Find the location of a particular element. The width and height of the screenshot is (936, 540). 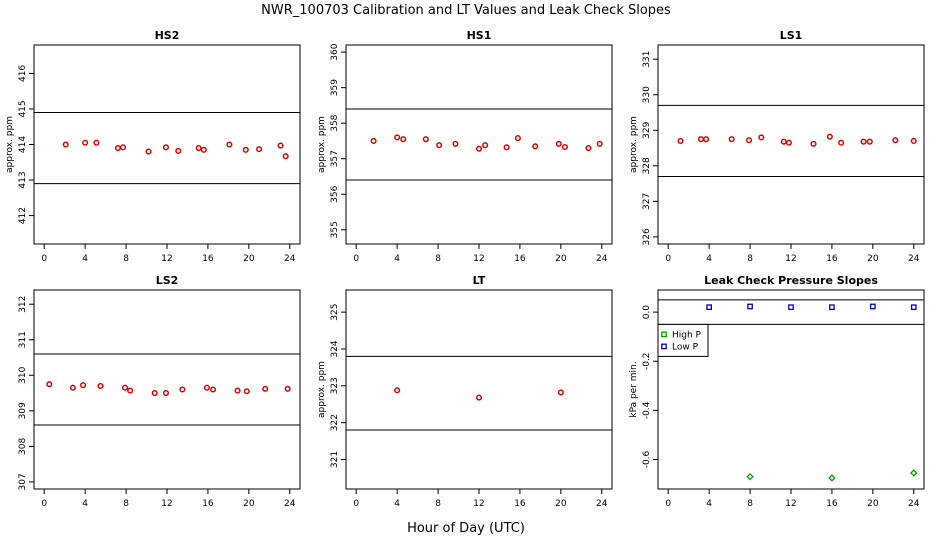

y-tick-label: 321 is located at coordinates (335, 459).